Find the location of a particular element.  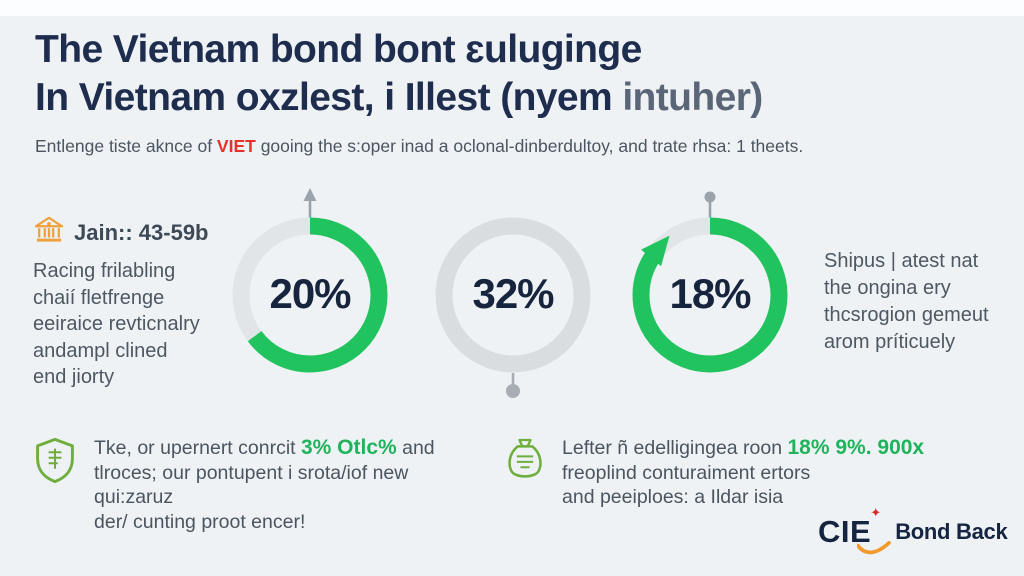

left-note-title: Jain:: 43-59b is located at coordinates (141, 232).